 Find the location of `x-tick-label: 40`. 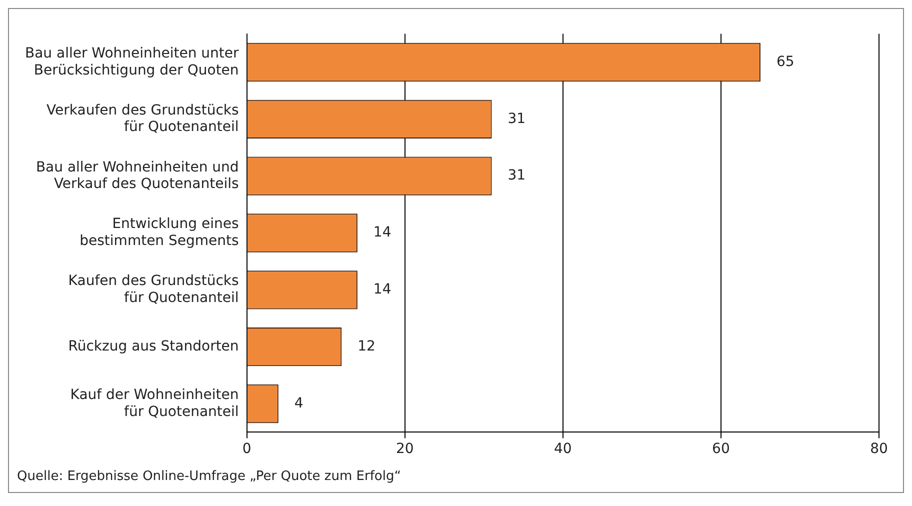

x-tick-label: 40 is located at coordinates (563, 449).